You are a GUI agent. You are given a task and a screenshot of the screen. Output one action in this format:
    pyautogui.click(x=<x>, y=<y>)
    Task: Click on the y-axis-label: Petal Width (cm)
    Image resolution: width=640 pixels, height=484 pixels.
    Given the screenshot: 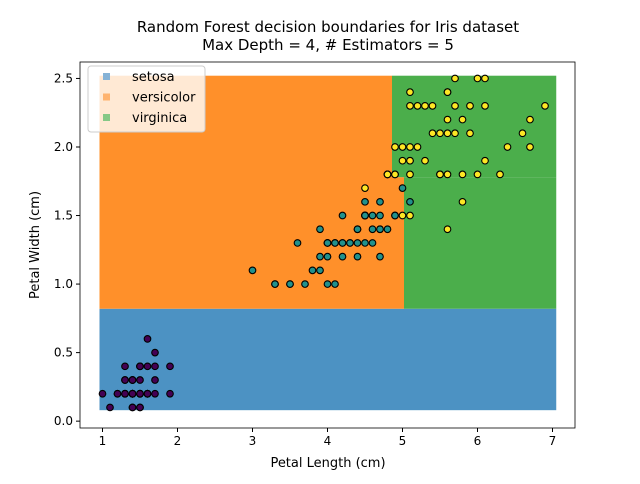 What is the action you would take?
    pyautogui.click(x=35, y=245)
    